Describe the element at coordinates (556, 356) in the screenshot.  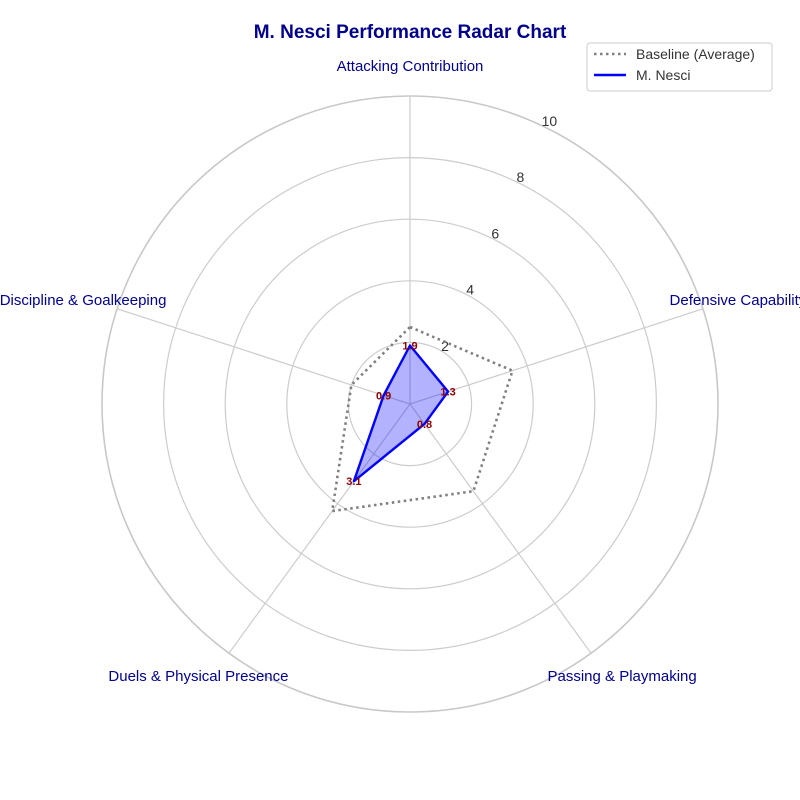
I see `spoke-defensive-capability` at that location.